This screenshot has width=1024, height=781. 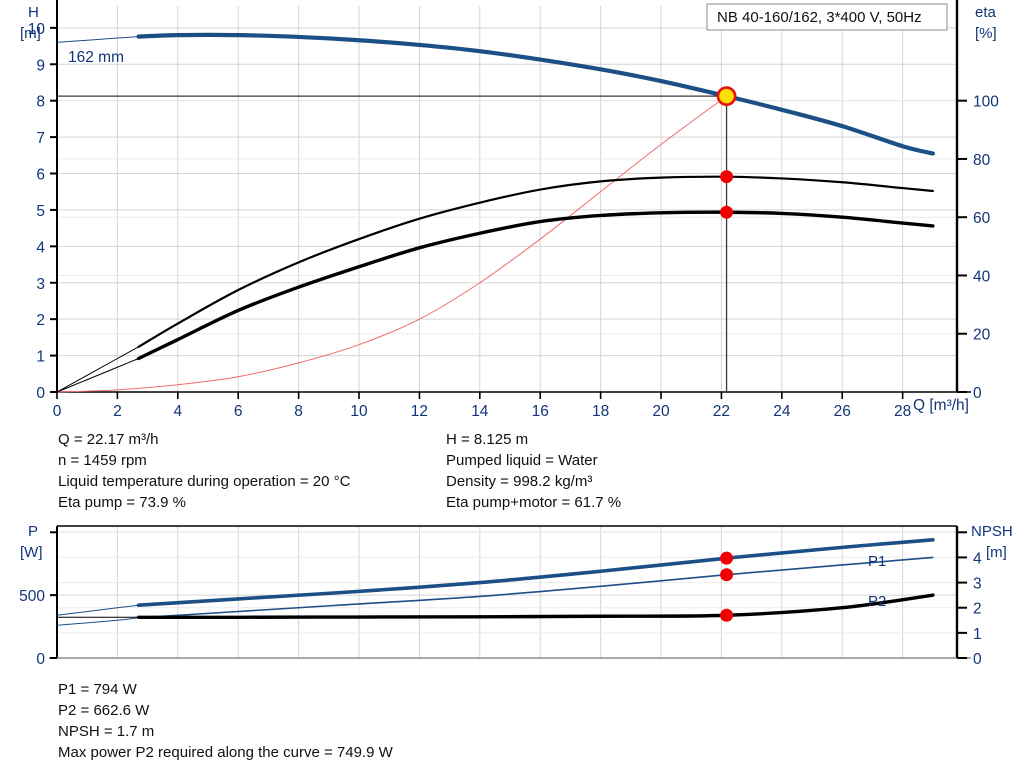 What do you see at coordinates (977, 634) in the screenshot?
I see `npsh-tick-label: 1` at bounding box center [977, 634].